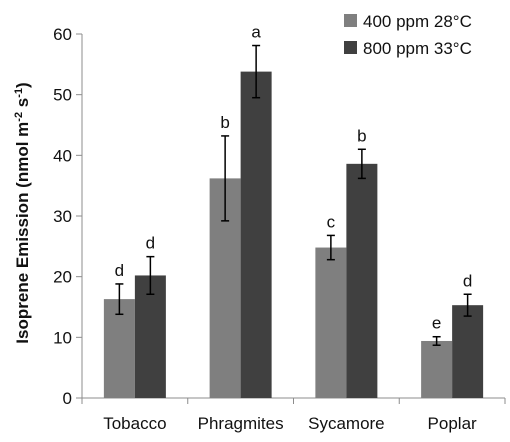 The height and width of the screenshot is (442, 510). I want to click on significance-letter: a, so click(256, 32).